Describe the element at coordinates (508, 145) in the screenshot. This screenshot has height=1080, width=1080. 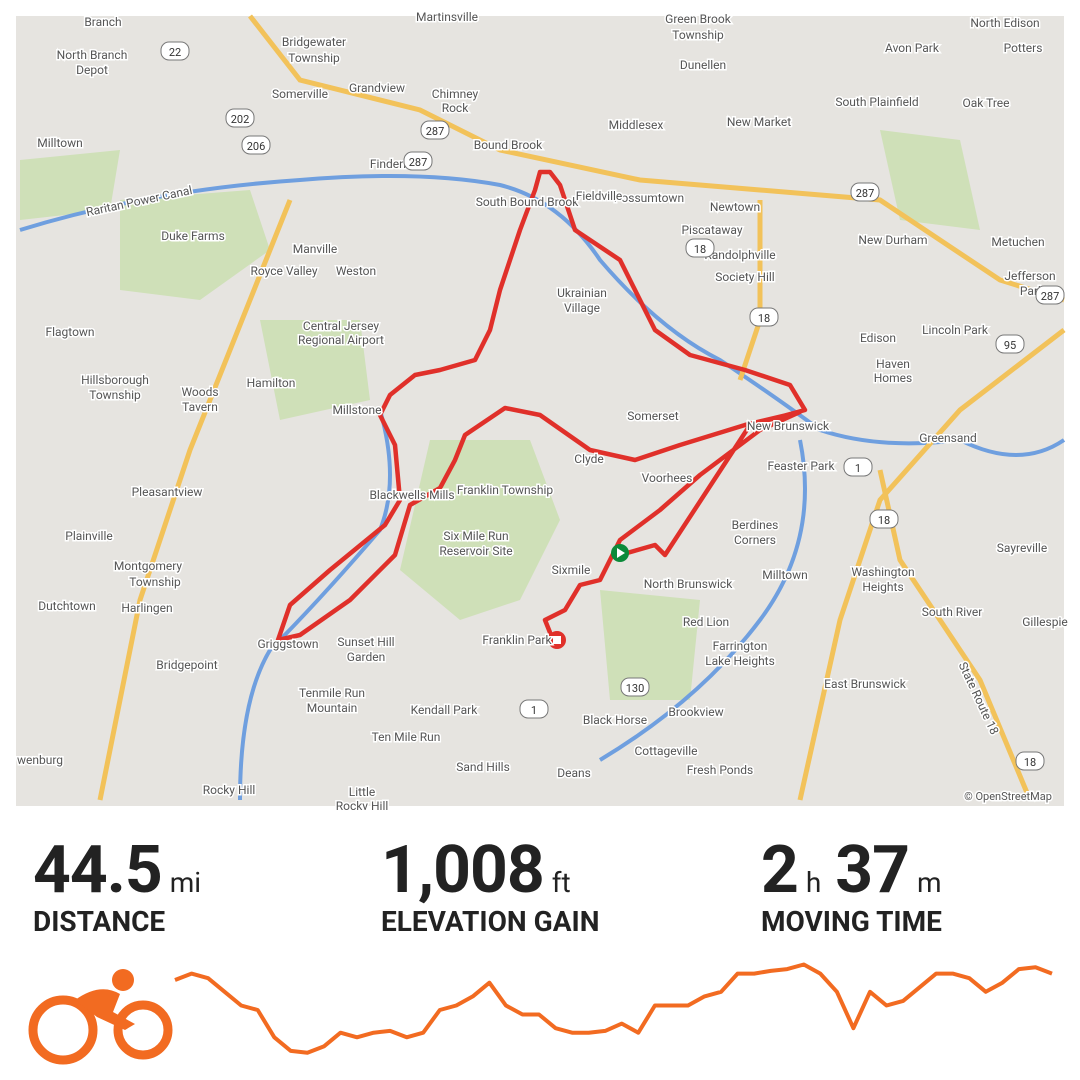
I see `place-label: Bound Brook` at that location.